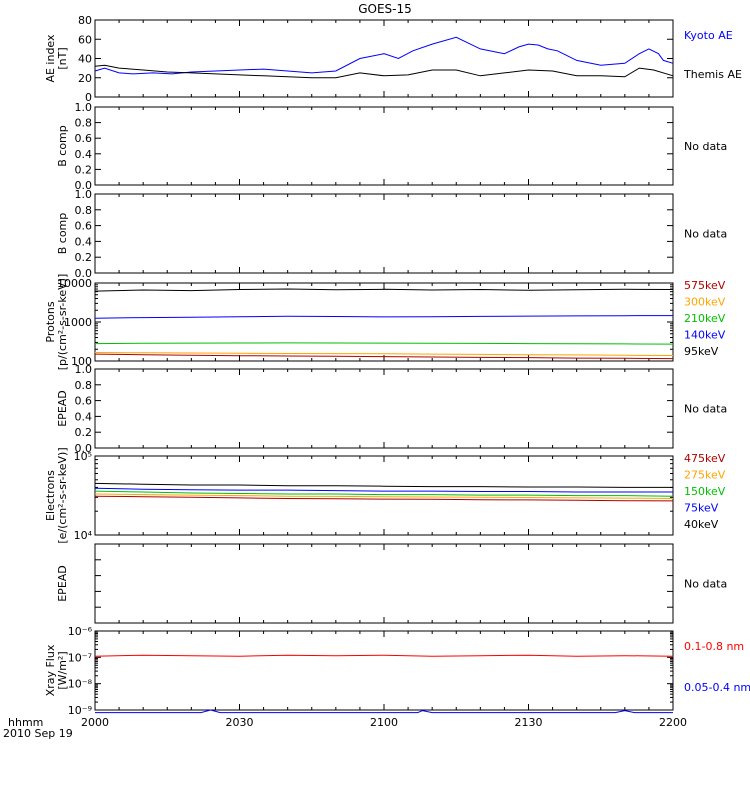 The width and height of the screenshot is (750, 800). Describe the element at coordinates (384, 290) in the screenshot. I see `series-line-95kev` at that location.